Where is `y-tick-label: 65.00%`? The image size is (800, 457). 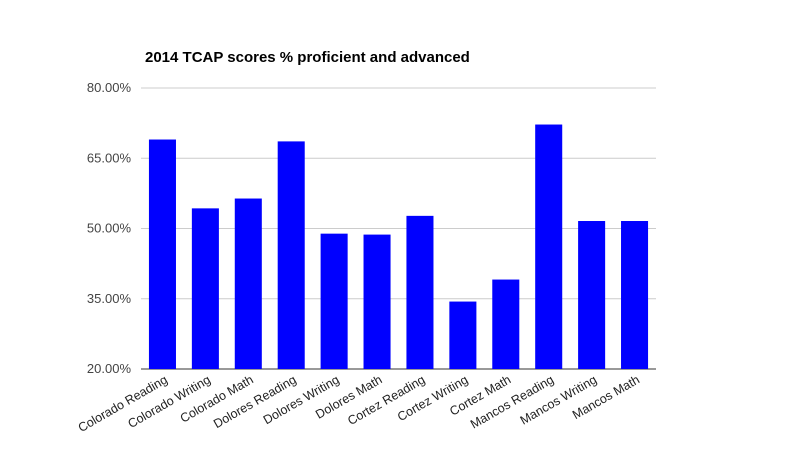 y-tick-label: 65.00% is located at coordinates (109, 157).